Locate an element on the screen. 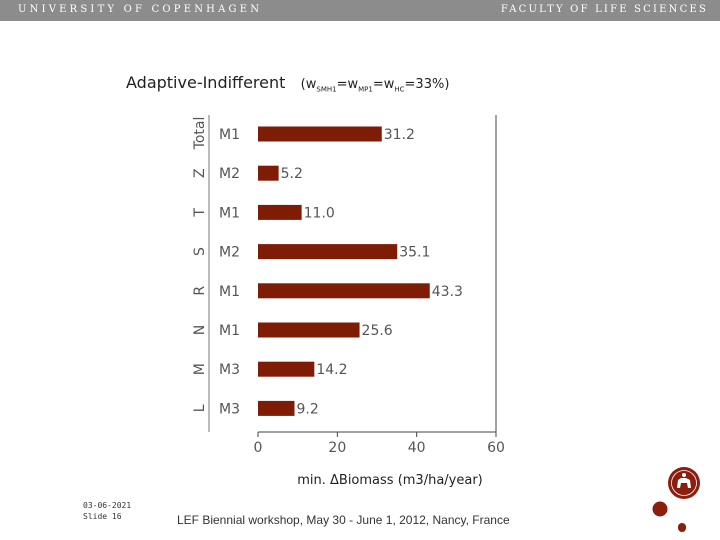 Image resolution: width=720 pixels, height=540 pixels. decorative-dots-icon is located at coordinates (669, 516).